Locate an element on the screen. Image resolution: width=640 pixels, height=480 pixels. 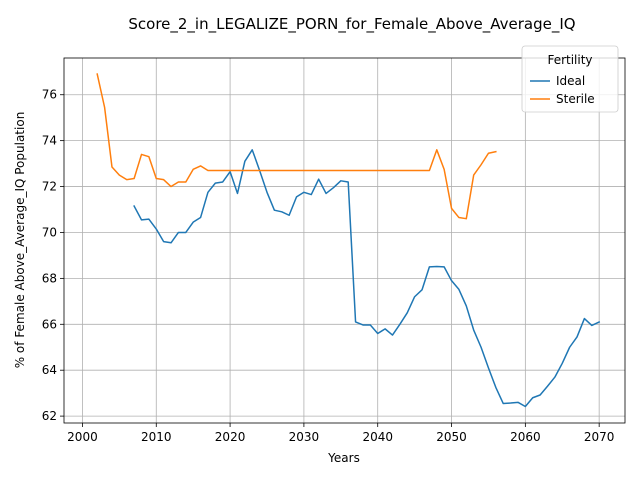
x-tick-label: 2070 is located at coordinates (599, 437).